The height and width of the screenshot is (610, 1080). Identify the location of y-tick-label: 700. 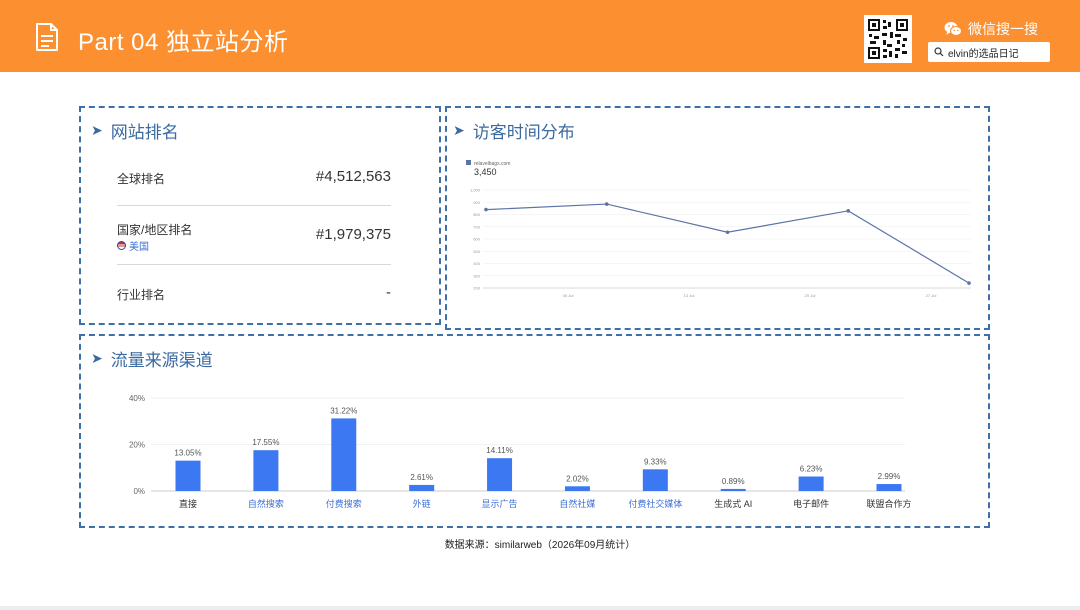
(476, 226).